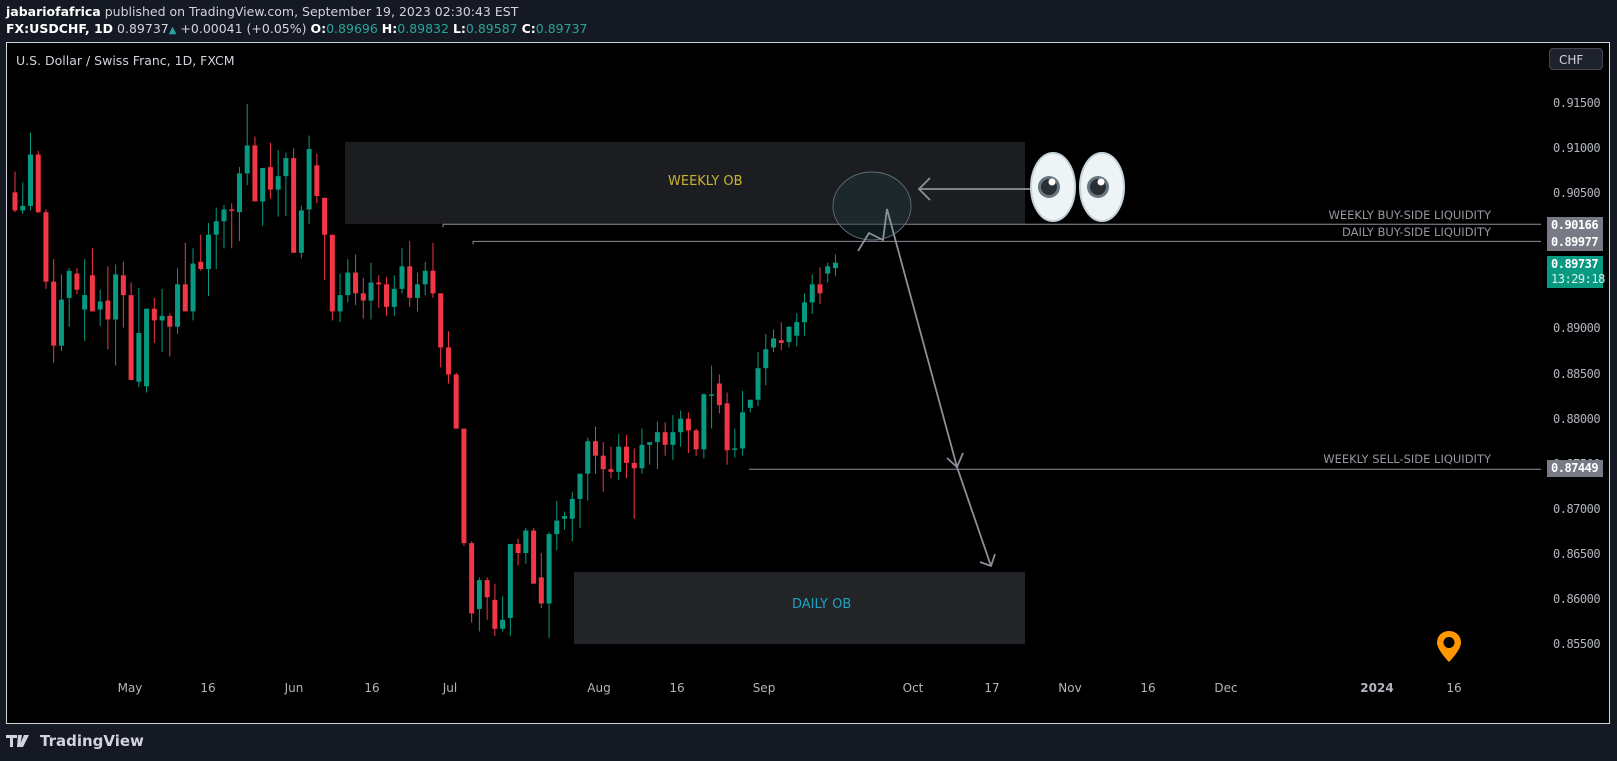  I want to click on price-tick: 0.88000, so click(1577, 418).